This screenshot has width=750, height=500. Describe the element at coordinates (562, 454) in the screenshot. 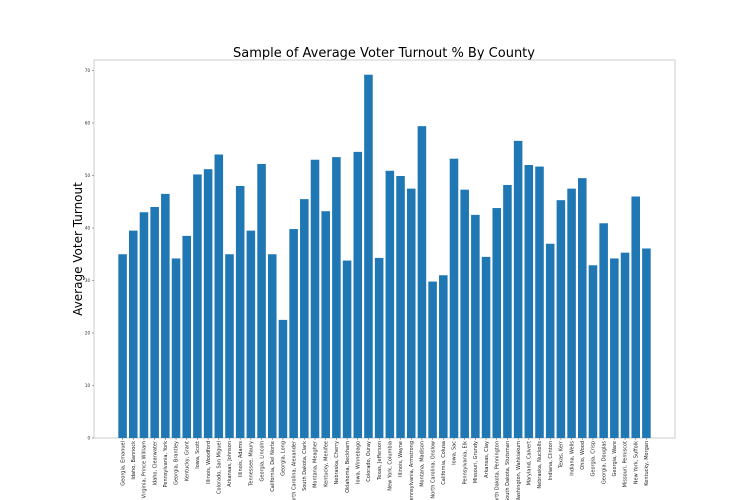

I see `x-tick-label: Texas, Kerr` at that location.